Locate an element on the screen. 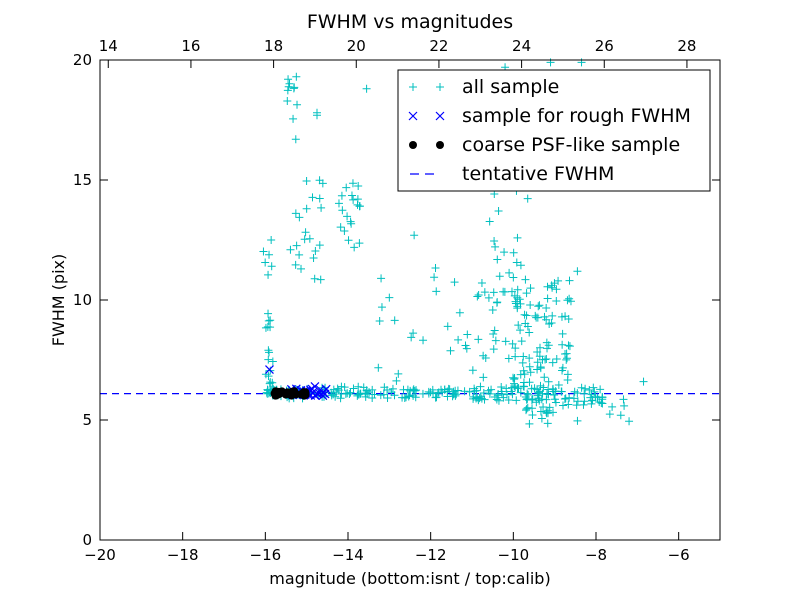  x-tick-label: −6 is located at coordinates (679, 555).